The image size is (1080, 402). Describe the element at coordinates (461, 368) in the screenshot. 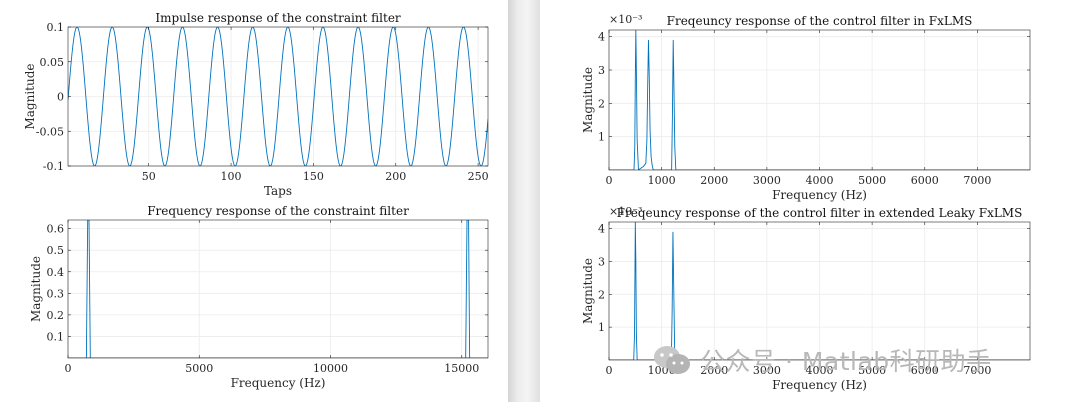

I see `x-tick-label: 15000` at that location.